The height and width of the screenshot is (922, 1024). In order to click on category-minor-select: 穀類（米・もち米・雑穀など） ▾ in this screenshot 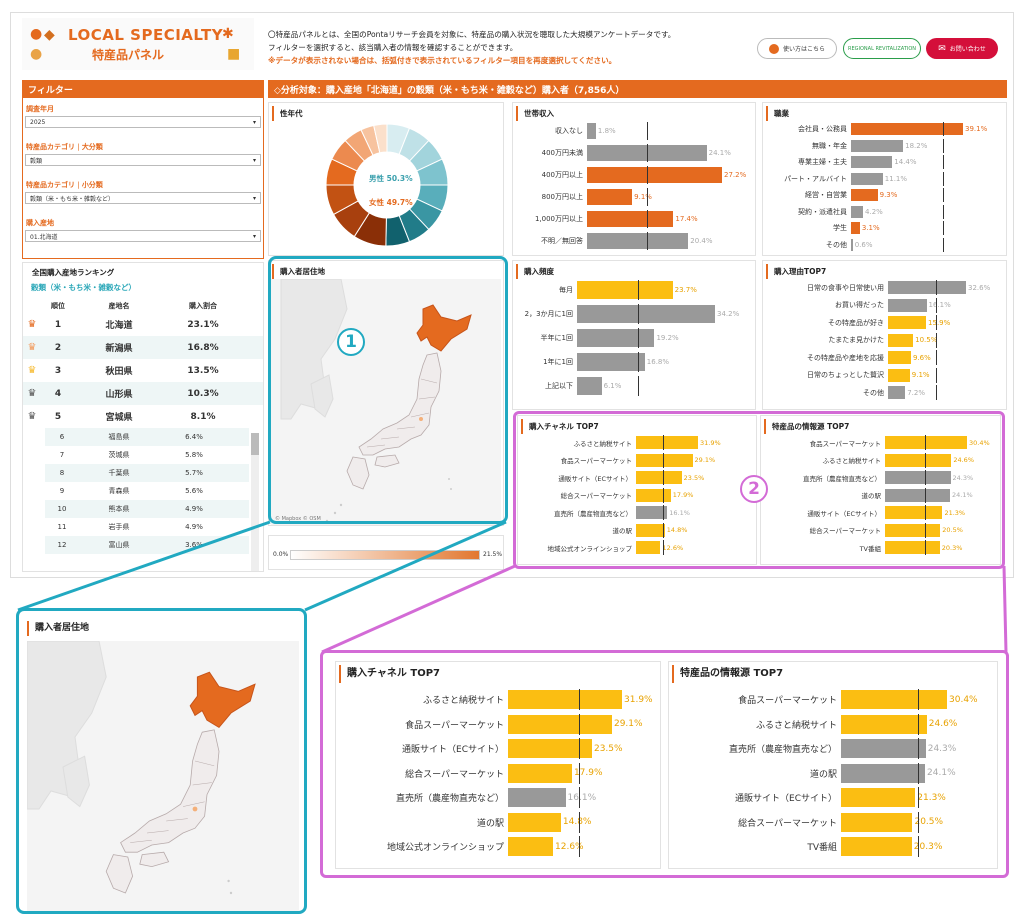, I will do `click(143, 198)`.